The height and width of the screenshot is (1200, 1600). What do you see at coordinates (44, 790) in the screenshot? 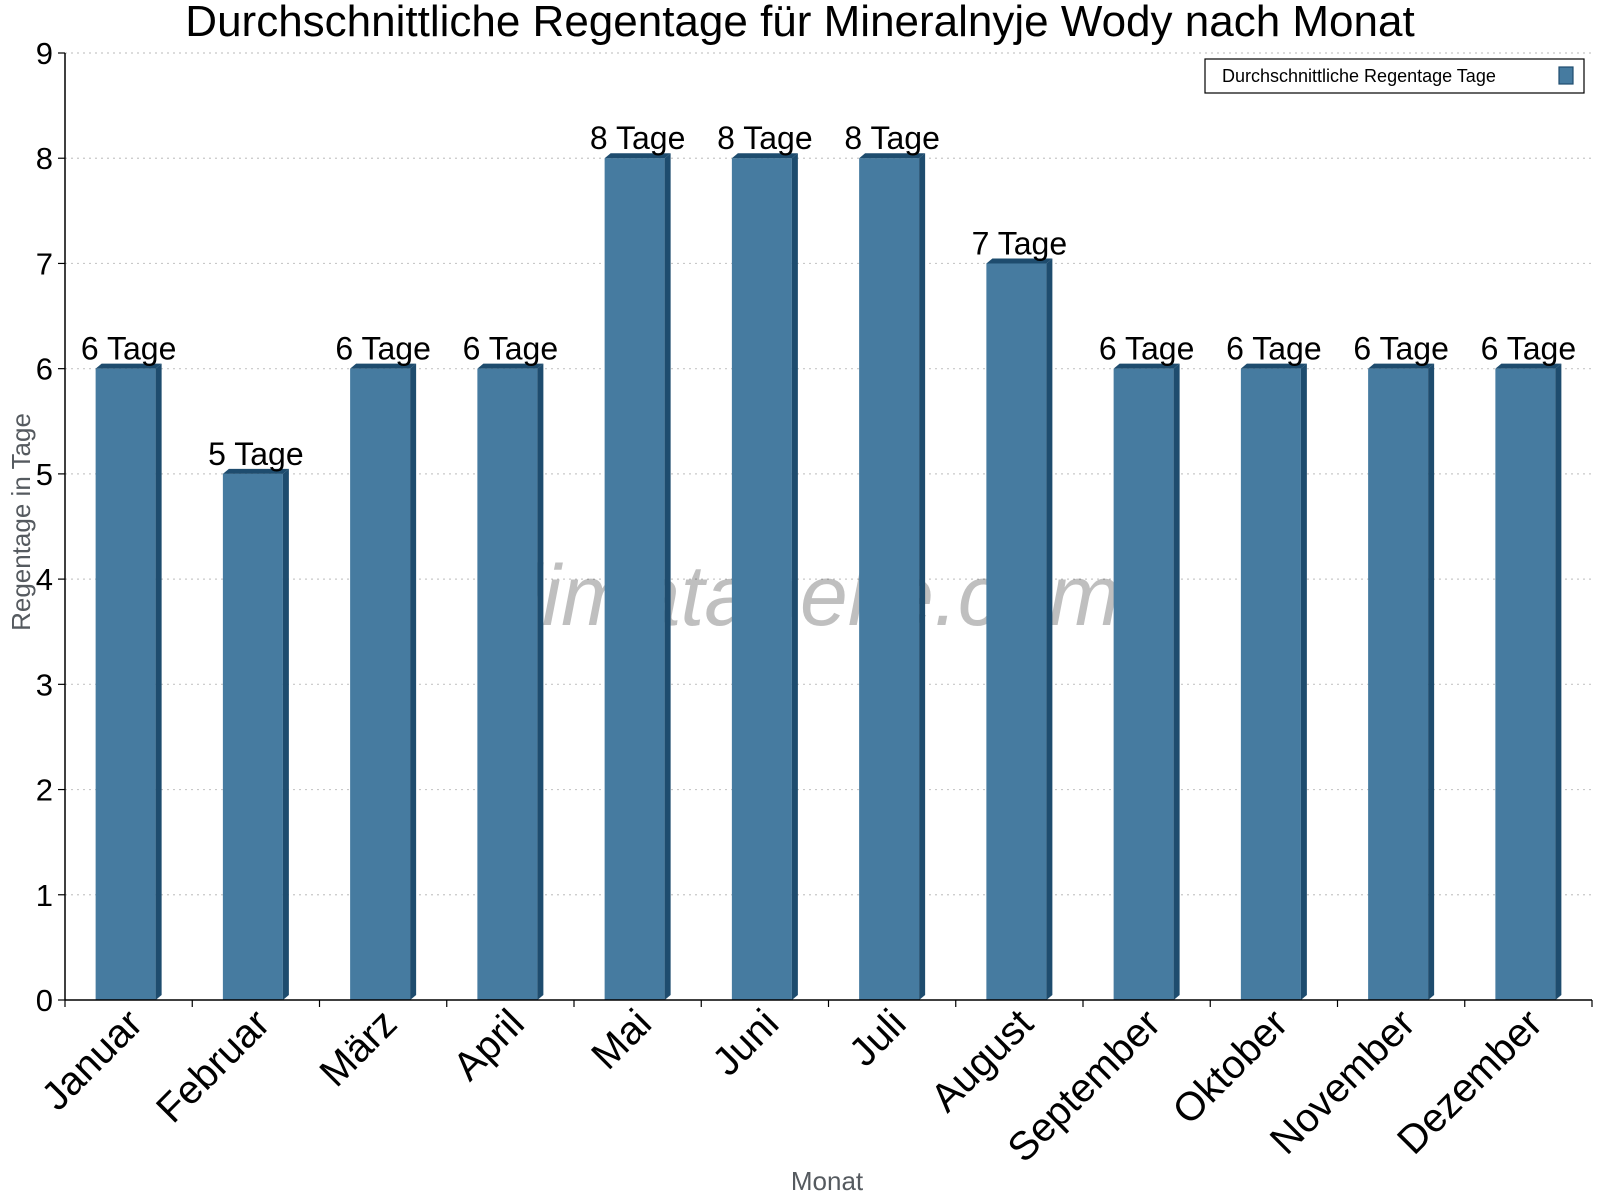
I see `y-tick-label: 2` at bounding box center [44, 790].